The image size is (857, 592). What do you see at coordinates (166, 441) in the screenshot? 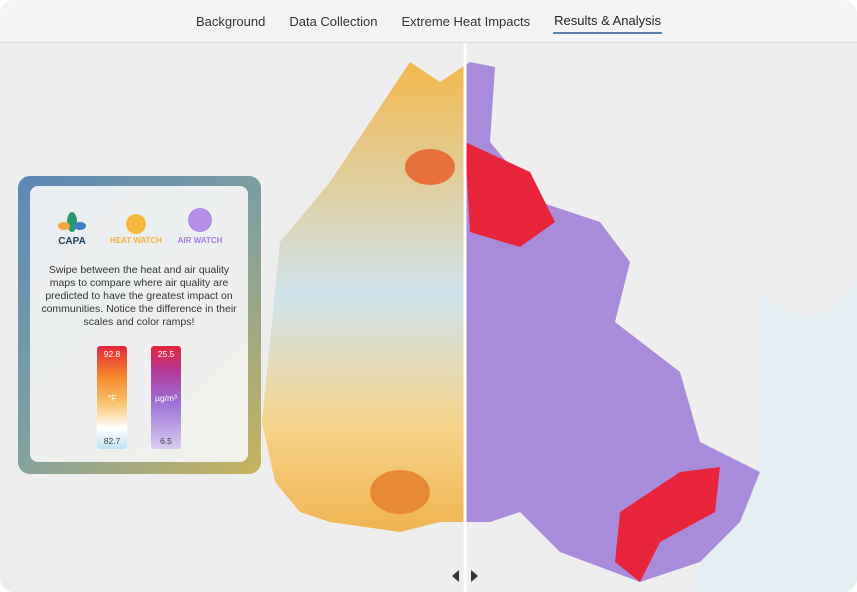
I see `legend-min: 6.5` at bounding box center [166, 441].